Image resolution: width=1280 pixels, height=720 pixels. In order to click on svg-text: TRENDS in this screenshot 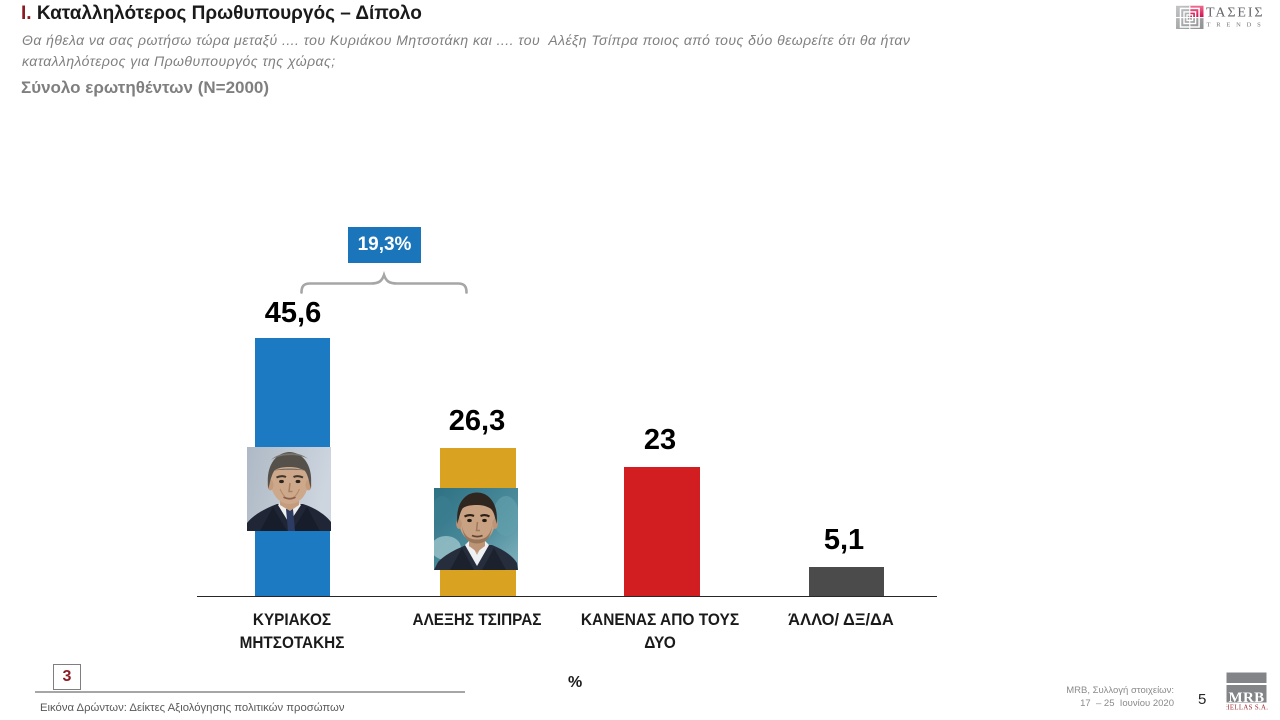, I will do `click(1237, 25)`.